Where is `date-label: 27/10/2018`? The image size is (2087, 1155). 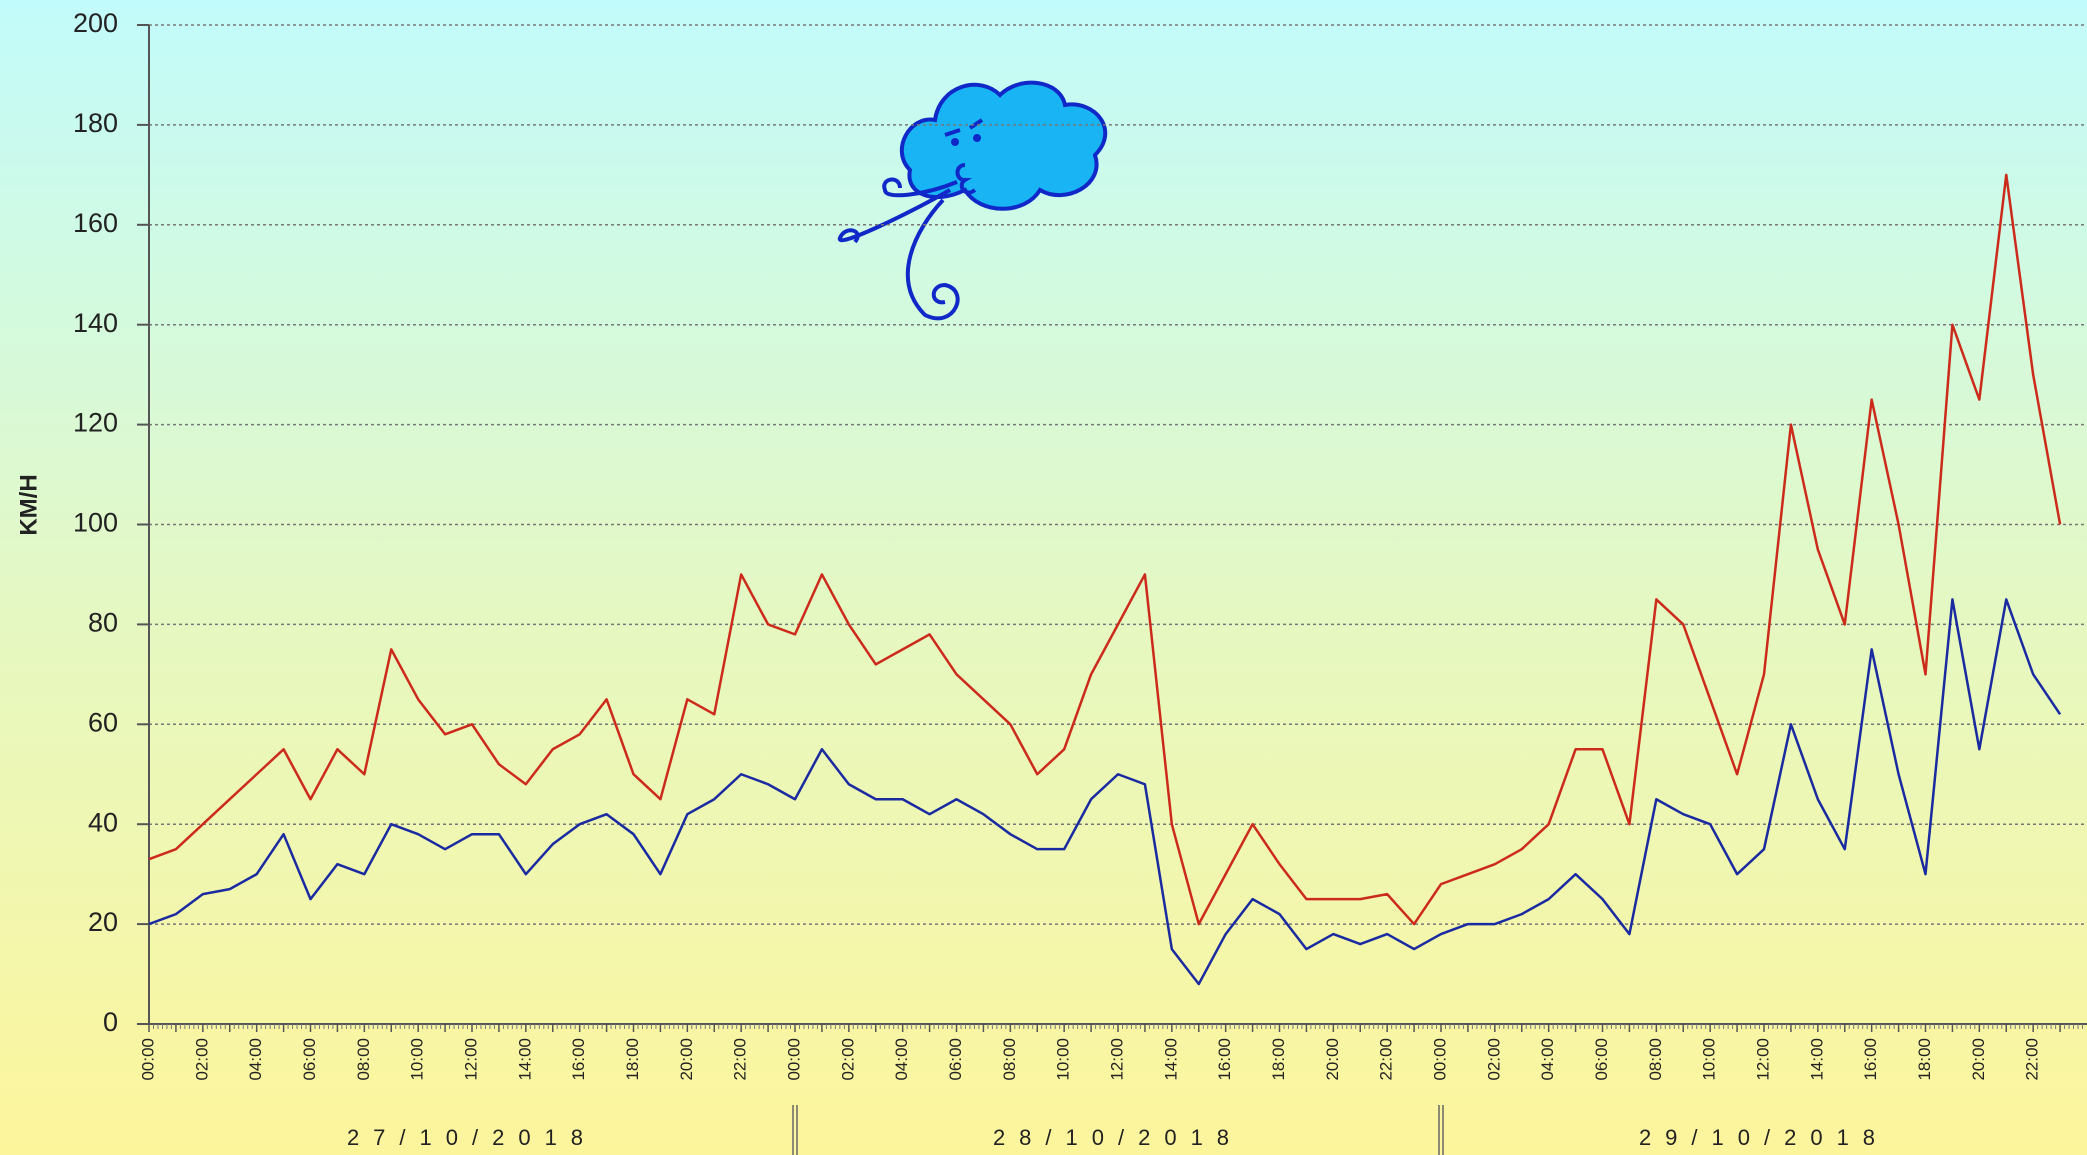
date-label: 27/10/2018 is located at coordinates (472, 1137).